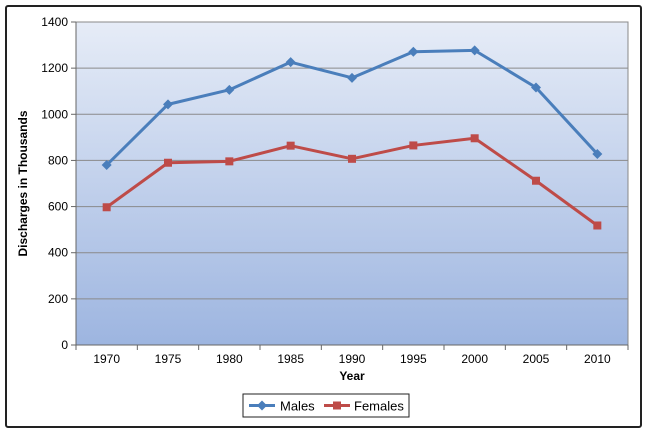 The width and height of the screenshot is (649, 435). What do you see at coordinates (229, 359) in the screenshot?
I see `x-tick-label: 1980` at bounding box center [229, 359].